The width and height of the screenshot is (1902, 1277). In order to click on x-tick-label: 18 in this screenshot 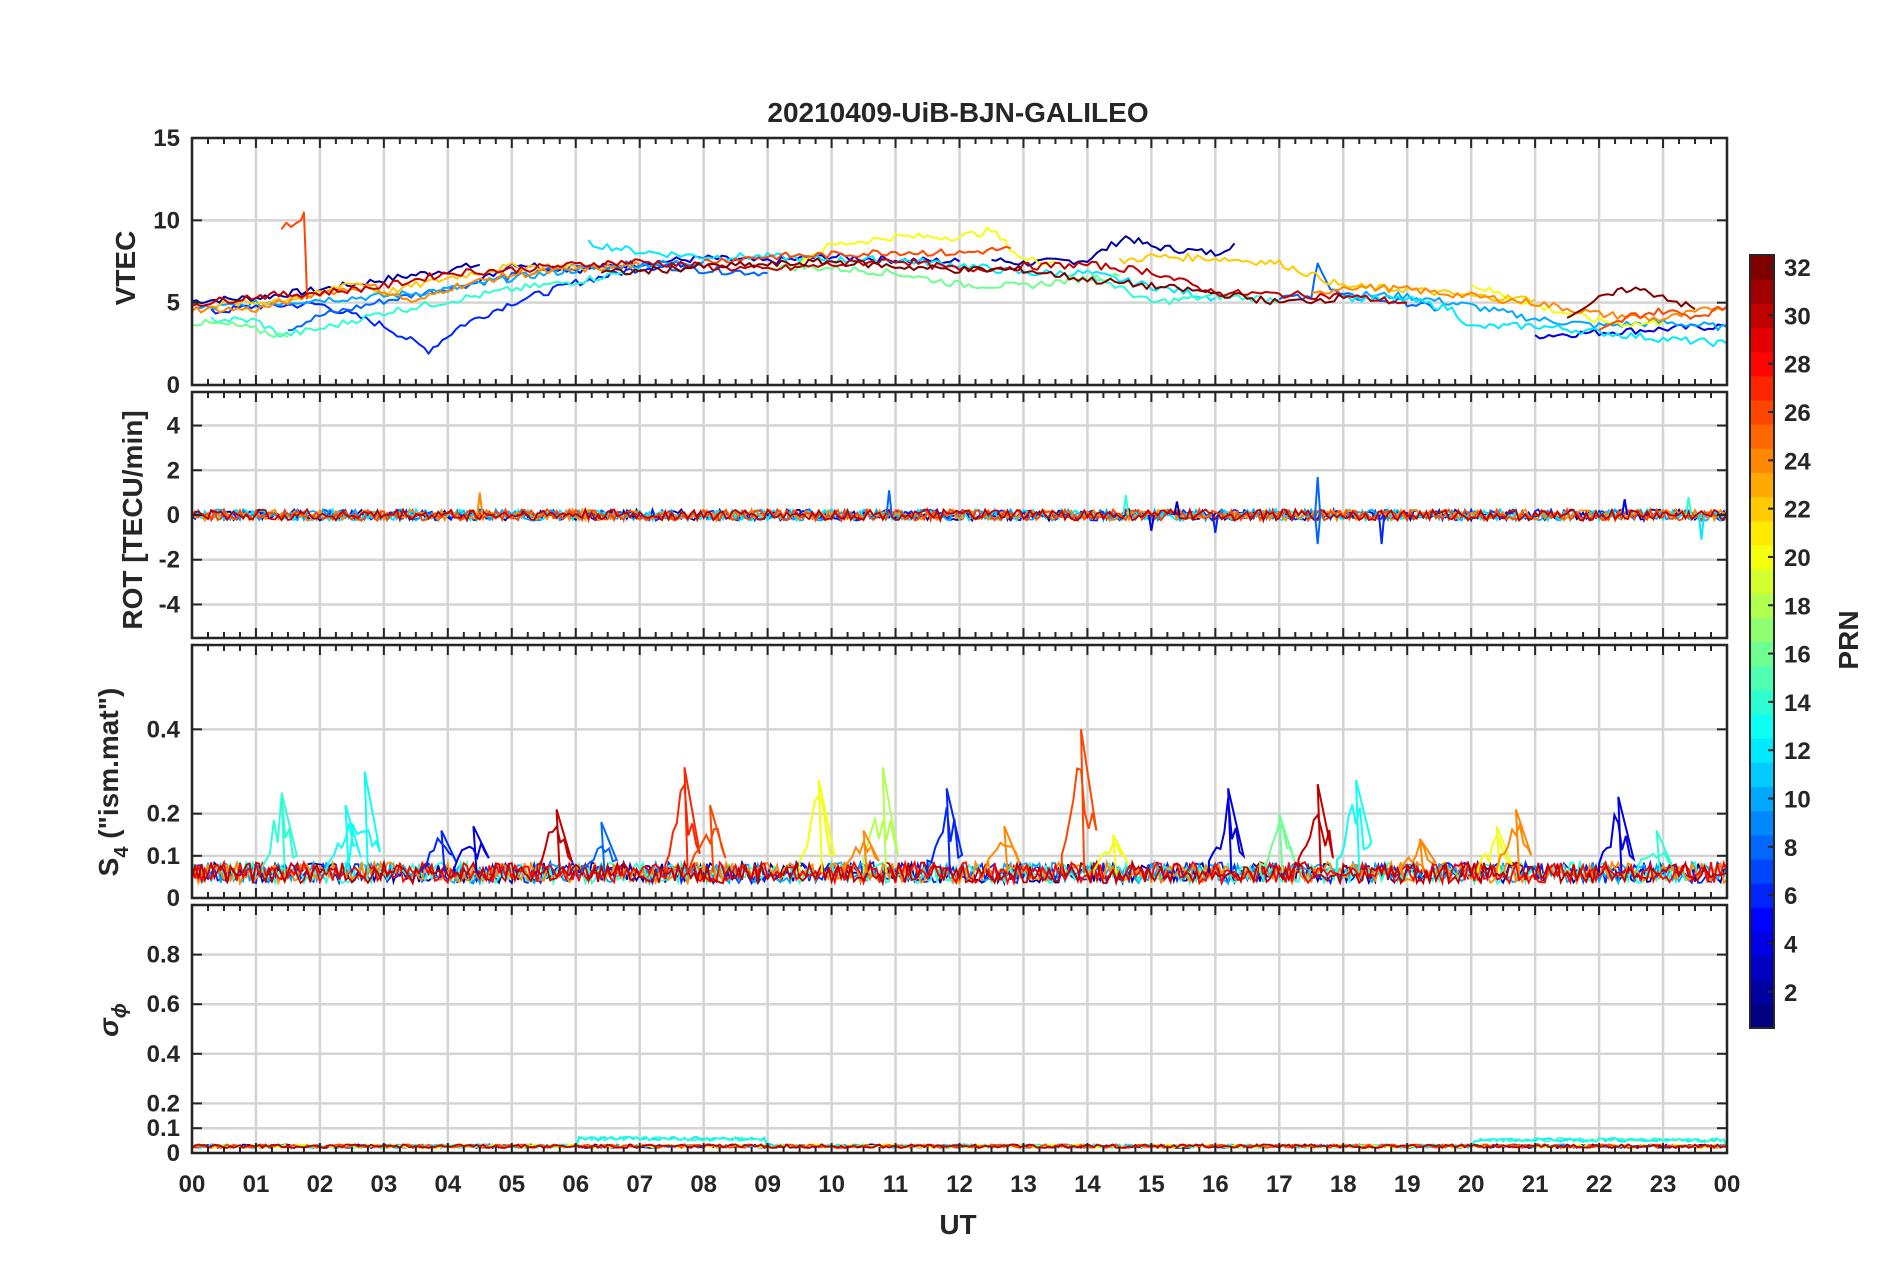, I will do `click(1343, 1184)`.